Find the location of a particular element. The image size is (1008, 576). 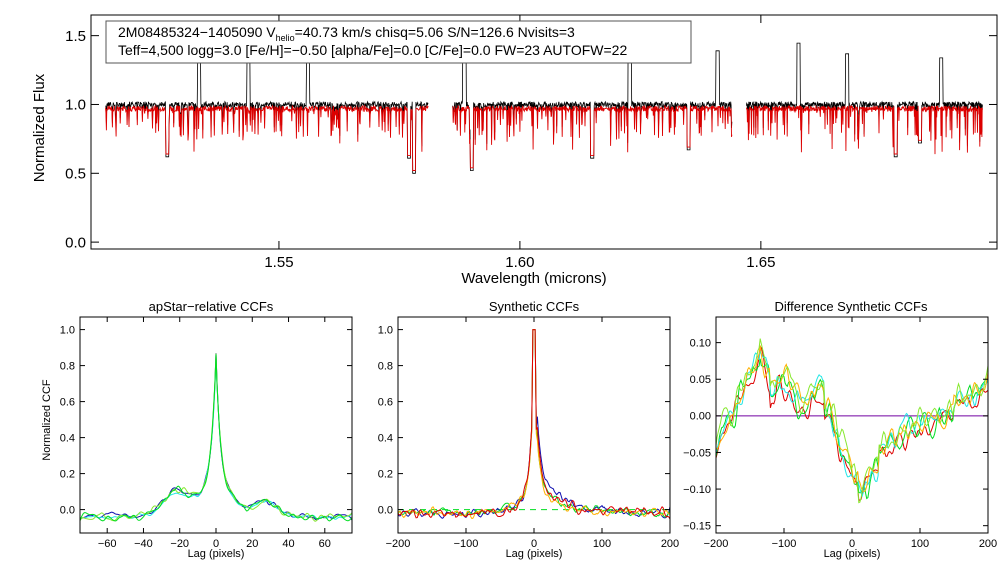

synthetic-ytick-label: 0.2 is located at coordinates (385, 474).